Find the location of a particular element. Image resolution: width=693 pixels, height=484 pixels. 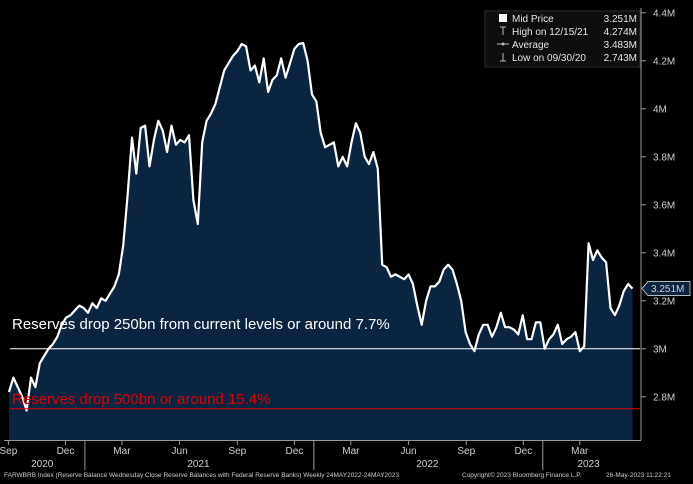

legend-value: 2.743M is located at coordinates (620, 58).